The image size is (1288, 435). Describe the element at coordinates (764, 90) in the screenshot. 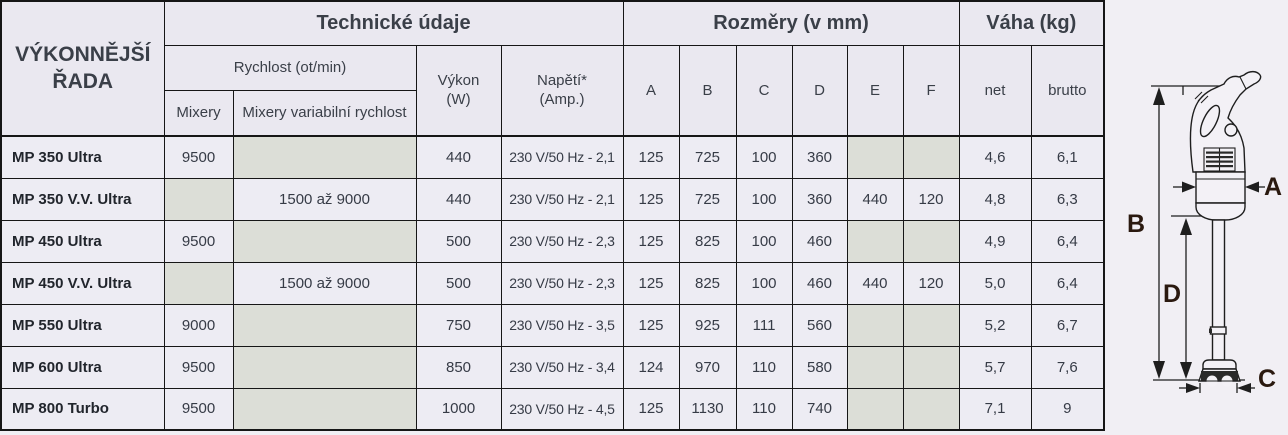

I see `dim-c-header-cell: C` at that location.